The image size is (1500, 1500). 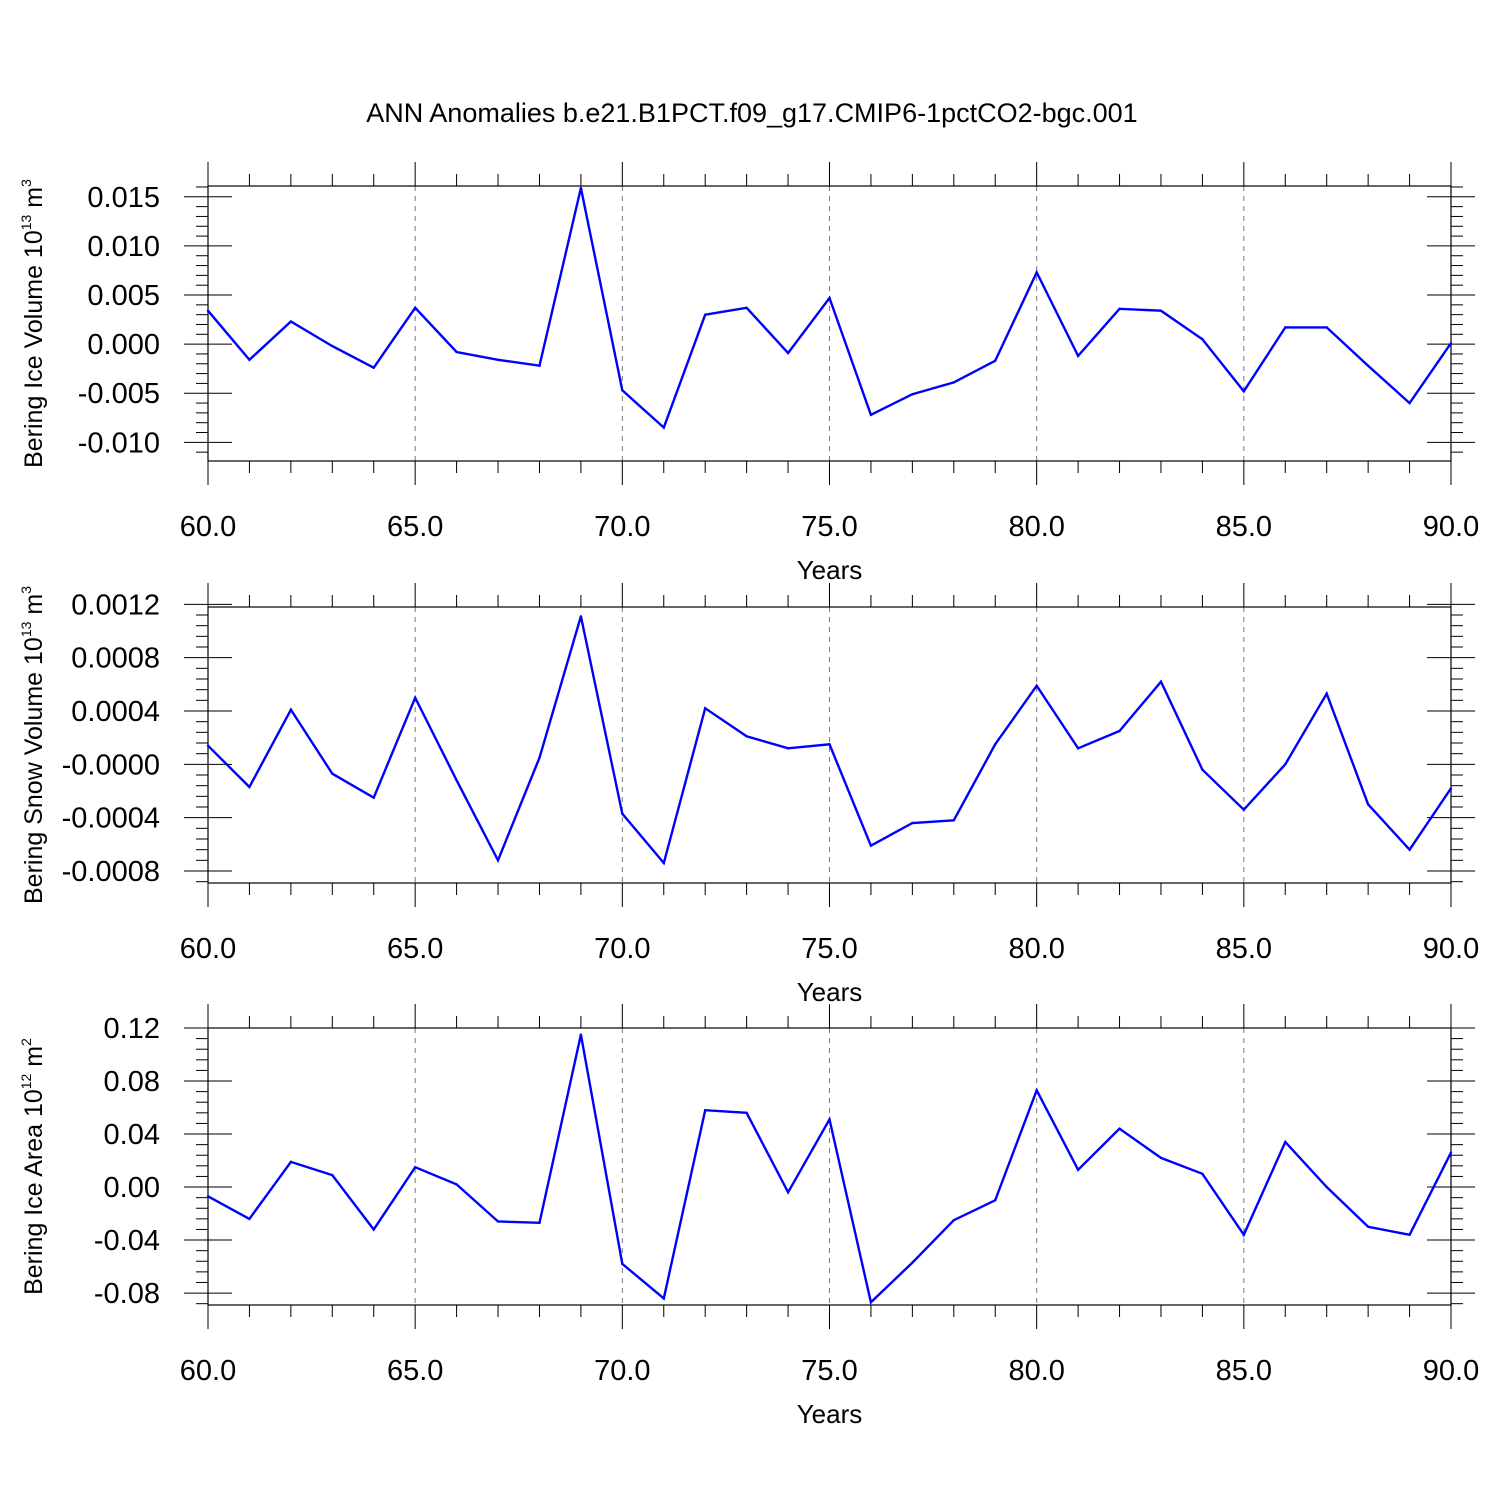 What do you see at coordinates (127, 1294) in the screenshot?
I see `y-tick-label: -0.08` at bounding box center [127, 1294].